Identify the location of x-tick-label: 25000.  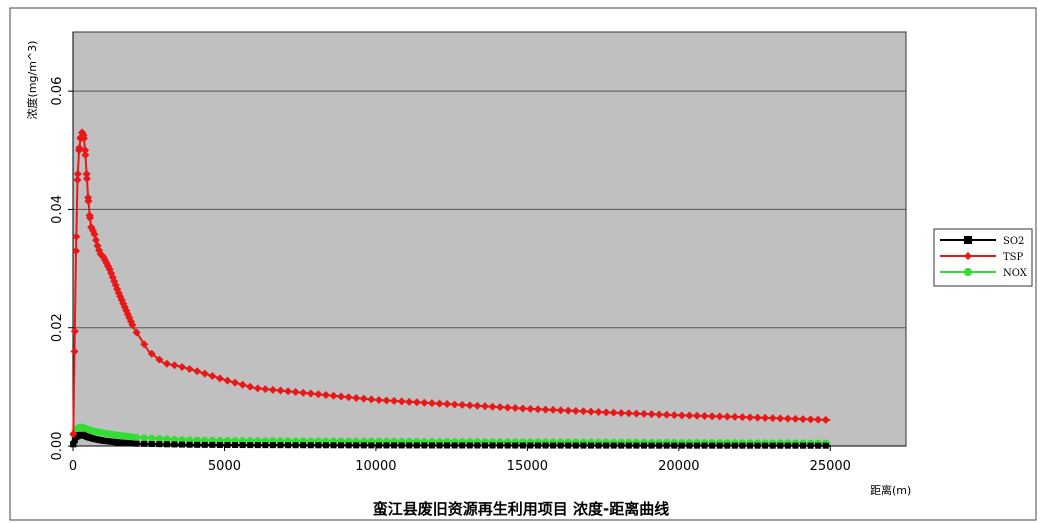
(830, 466).